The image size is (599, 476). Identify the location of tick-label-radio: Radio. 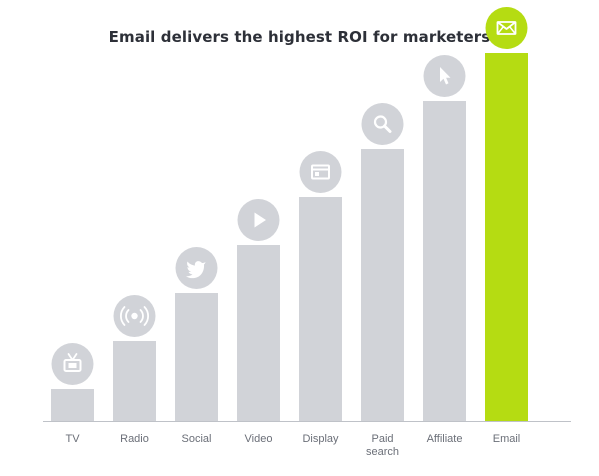
(134, 439).